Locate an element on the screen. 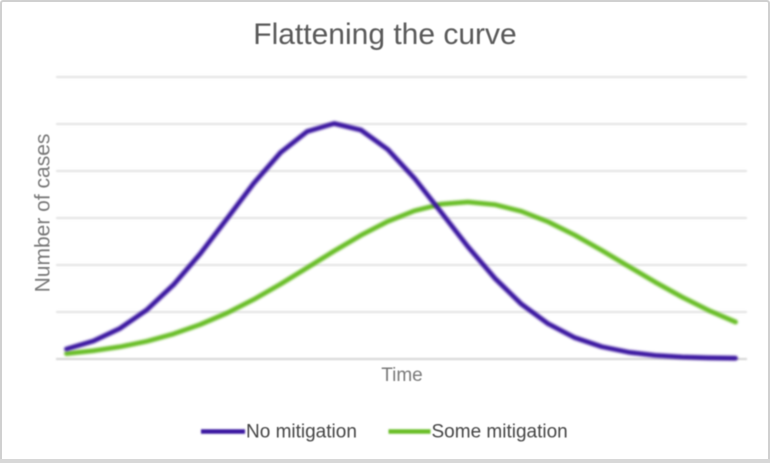 The height and width of the screenshot is (463, 770). svg-text: Flattening the curve is located at coordinates (384, 34).